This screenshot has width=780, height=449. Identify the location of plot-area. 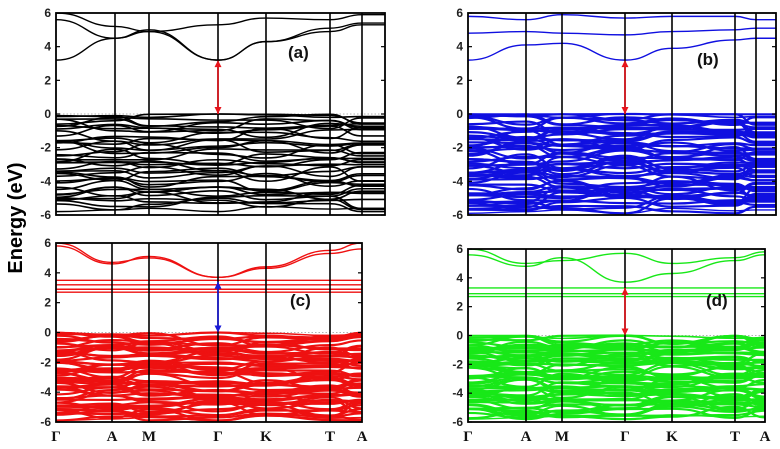
(616, 335).